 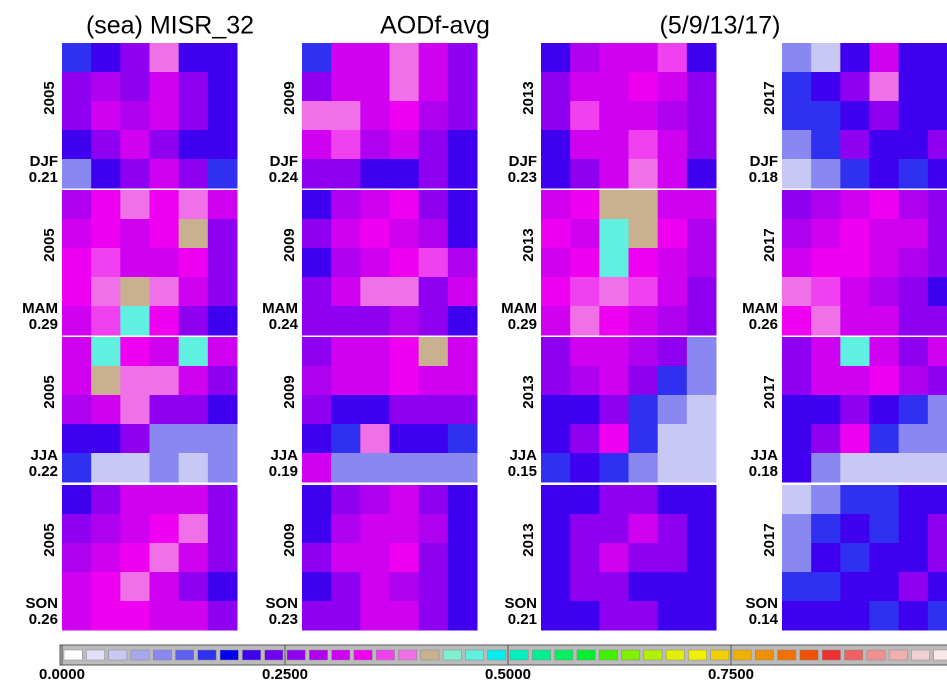 What do you see at coordinates (49, 539) in the screenshot?
I see `year-label: 2005` at bounding box center [49, 539].